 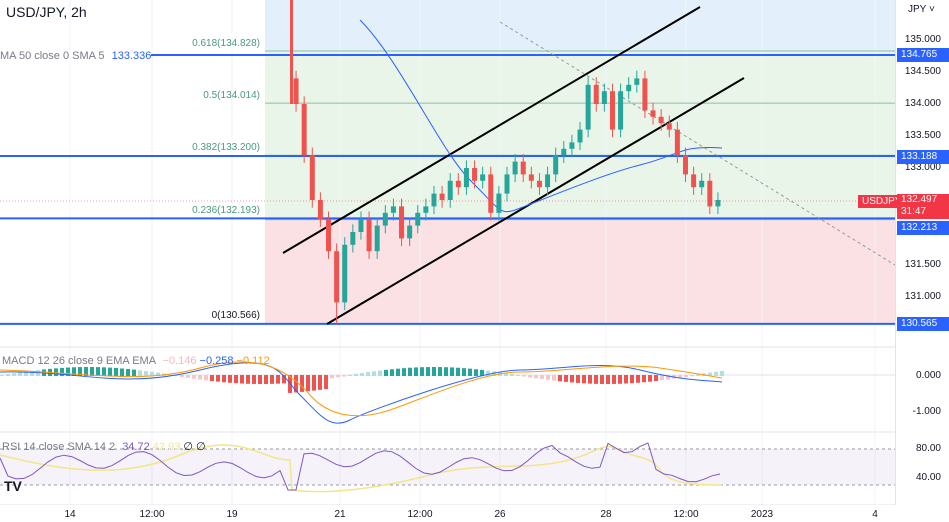 What do you see at coordinates (76, 56) in the screenshot?
I see `ma-legend: MA 50 close 0 SMA 5 133.336` at bounding box center [76, 56].